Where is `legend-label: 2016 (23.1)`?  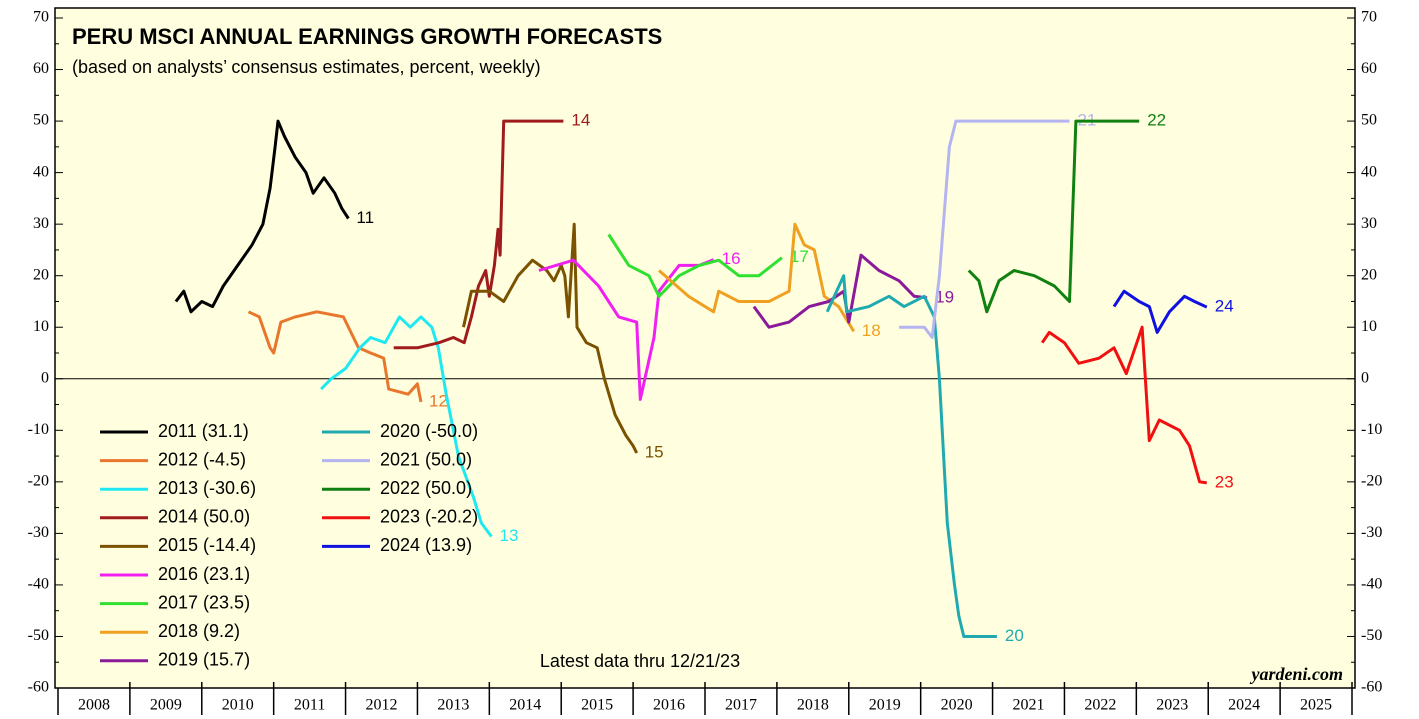
legend-label: 2016 (23.1) is located at coordinates (204, 574).